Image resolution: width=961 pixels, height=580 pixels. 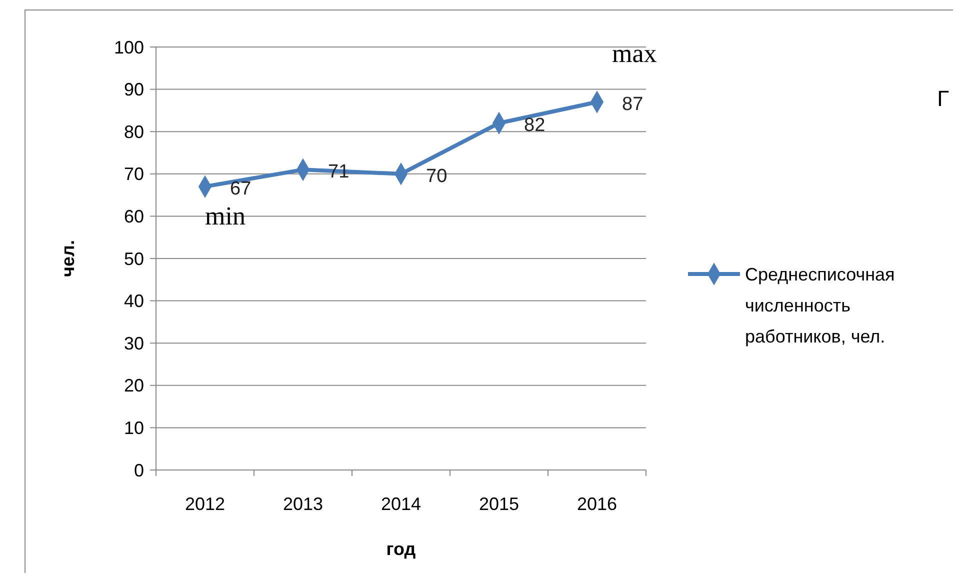 I want to click on data-label: 82, so click(x=535, y=125).